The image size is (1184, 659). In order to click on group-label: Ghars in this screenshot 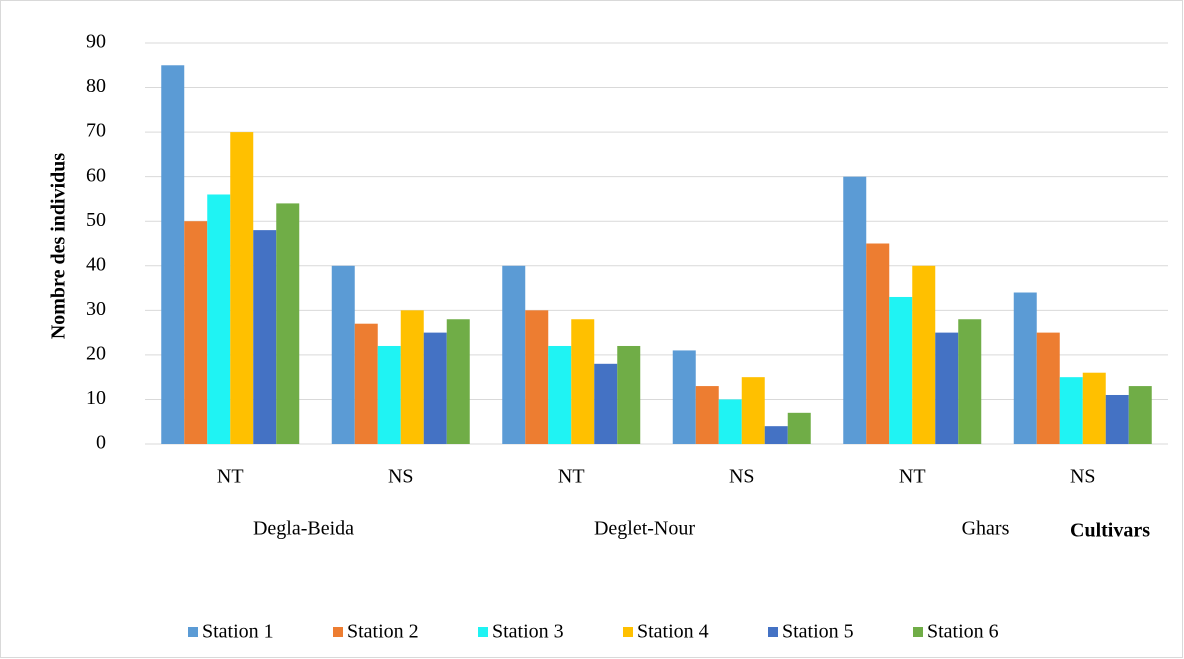, I will do `click(986, 529)`.